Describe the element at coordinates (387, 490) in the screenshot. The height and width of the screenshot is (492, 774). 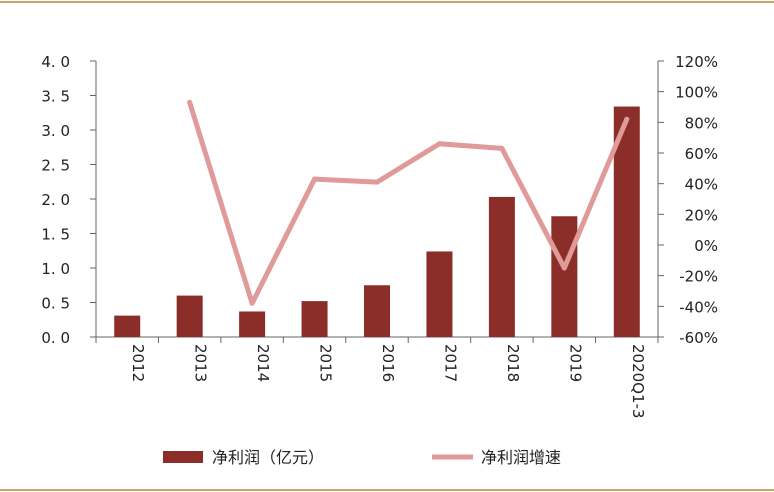
I see `bottom-border-line` at that location.